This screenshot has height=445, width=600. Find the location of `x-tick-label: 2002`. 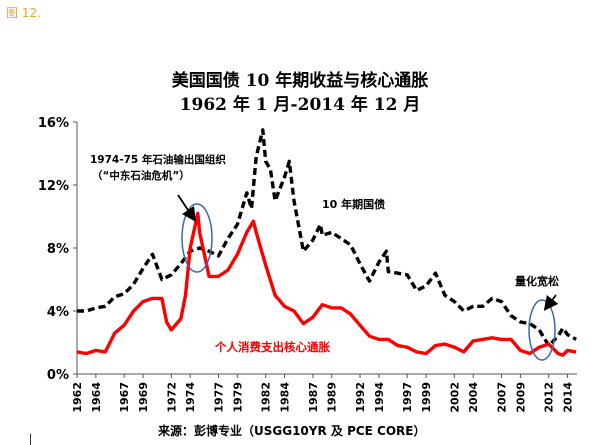

x-tick-label: 2002 is located at coordinates (454, 397).